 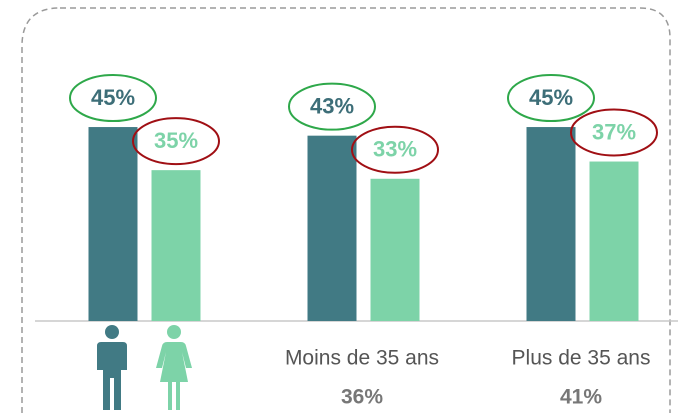 I want to click on man-icon, so click(x=112, y=367).